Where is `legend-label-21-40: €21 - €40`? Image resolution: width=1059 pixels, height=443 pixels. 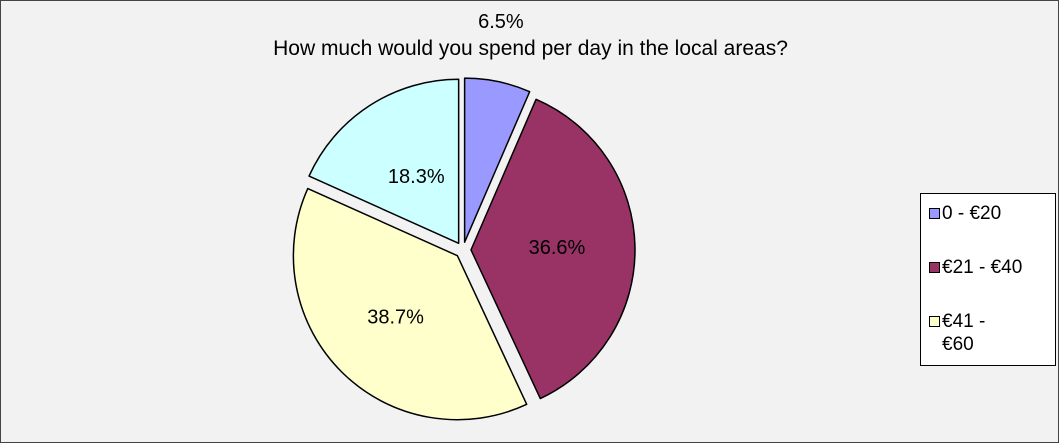
legend-label-21-40: €21 - €40 is located at coordinates (982, 267).